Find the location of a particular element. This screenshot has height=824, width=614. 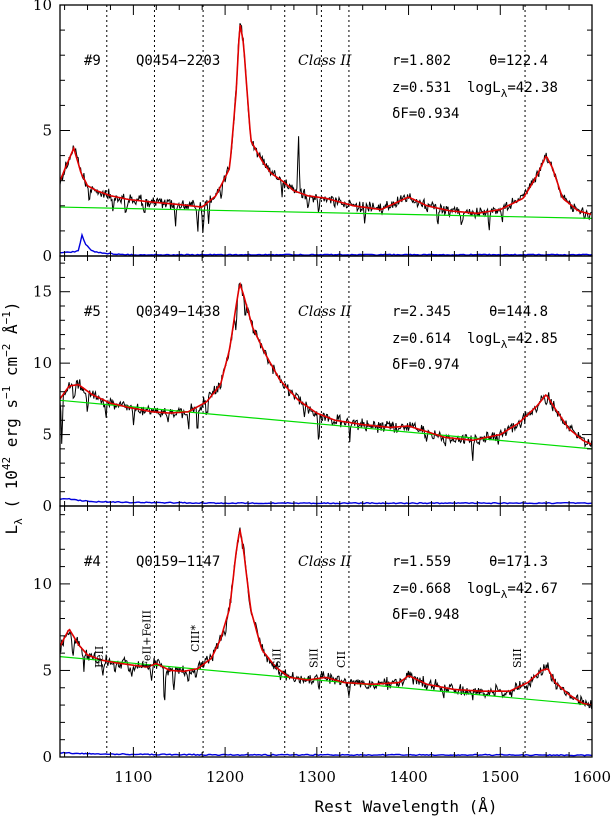

theta-value: θ=144.8 is located at coordinates (518, 312).